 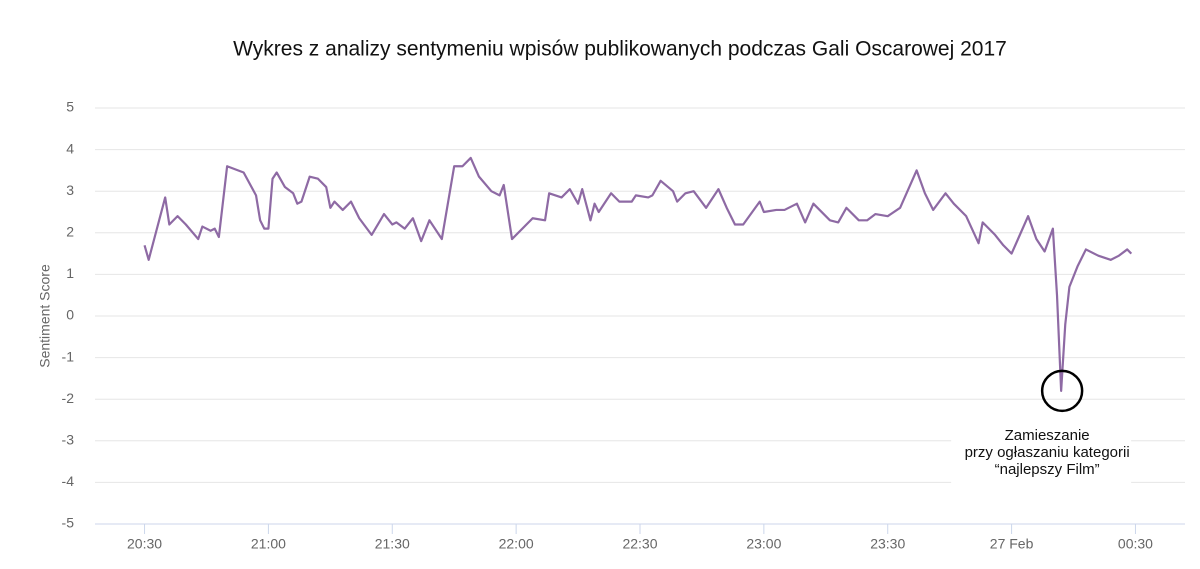 I want to click on y-tick-label: -1, so click(x=68, y=356).